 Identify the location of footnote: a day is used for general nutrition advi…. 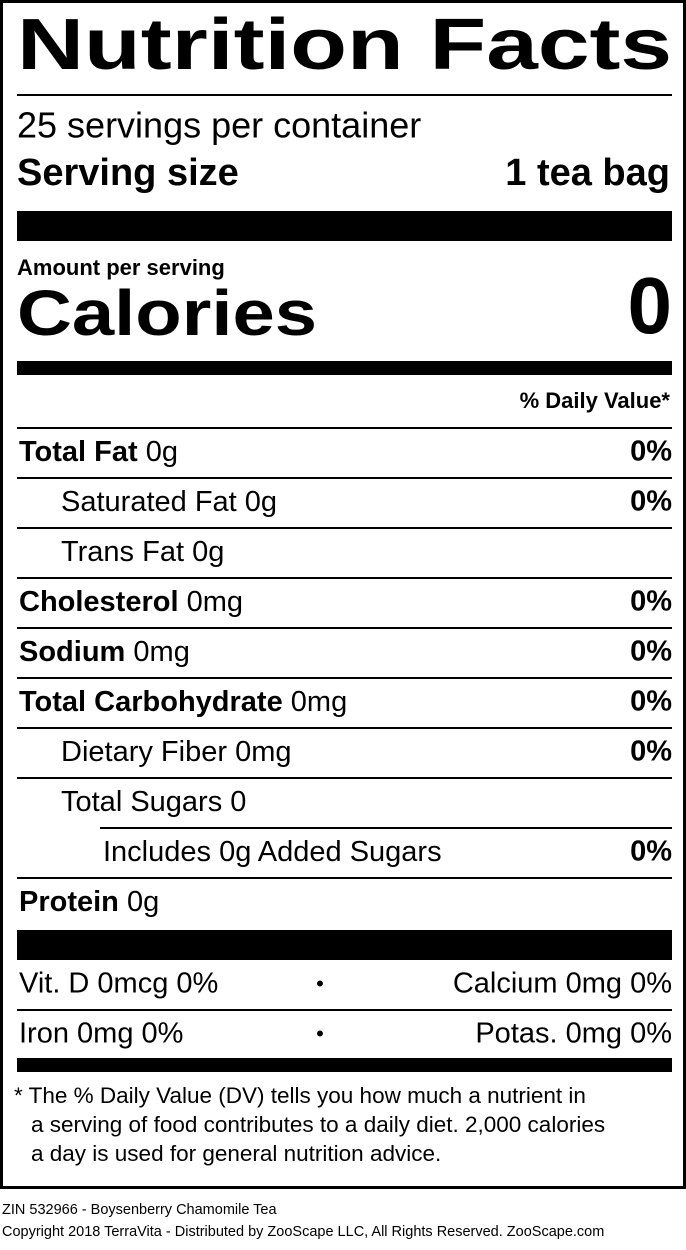
(236, 1153).